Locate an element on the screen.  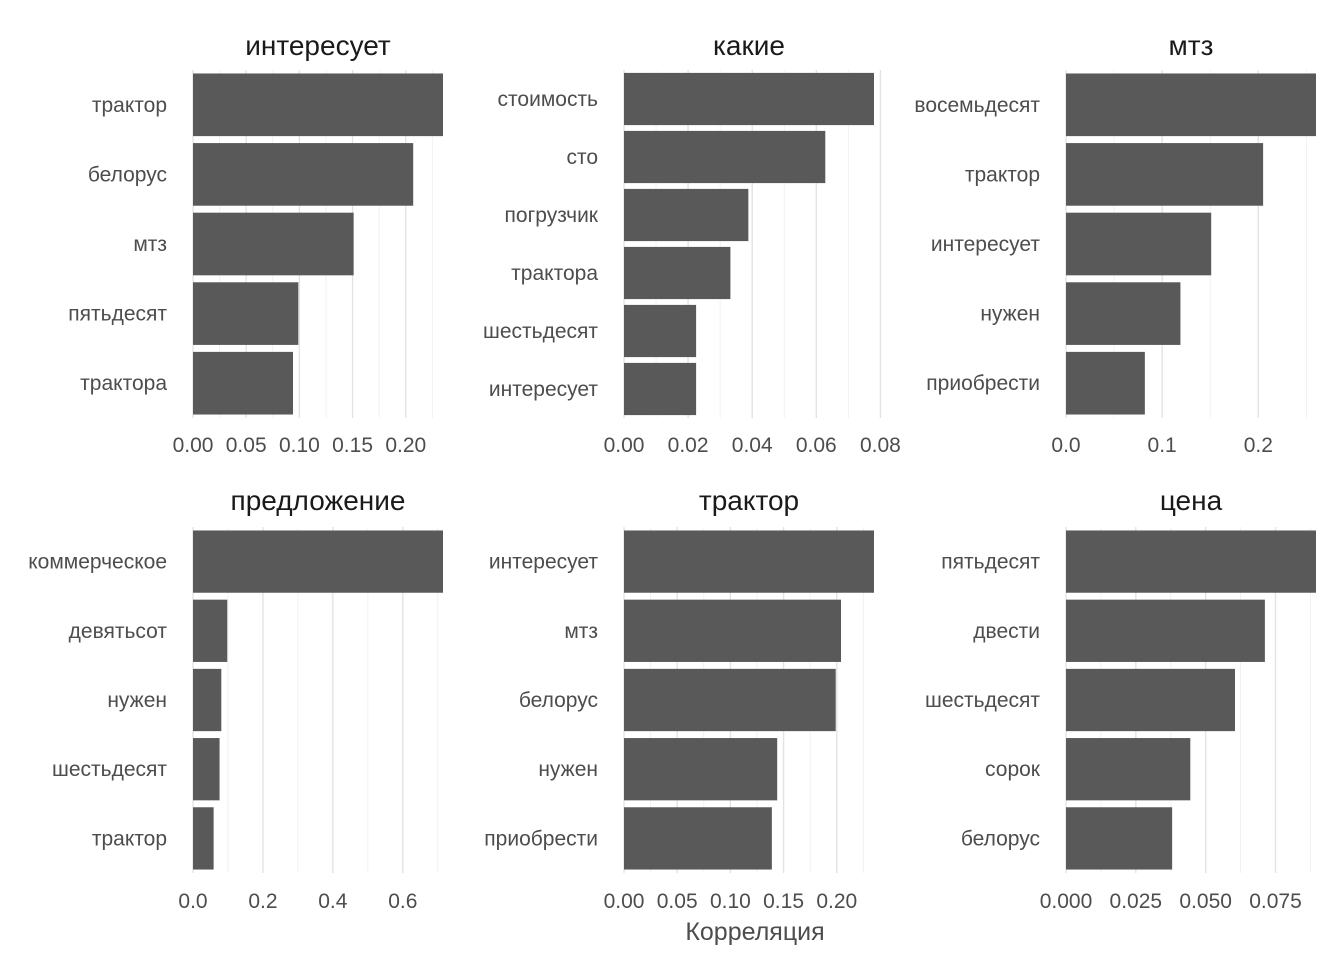
x-tick-label: 0.025 is located at coordinates (1136, 901).